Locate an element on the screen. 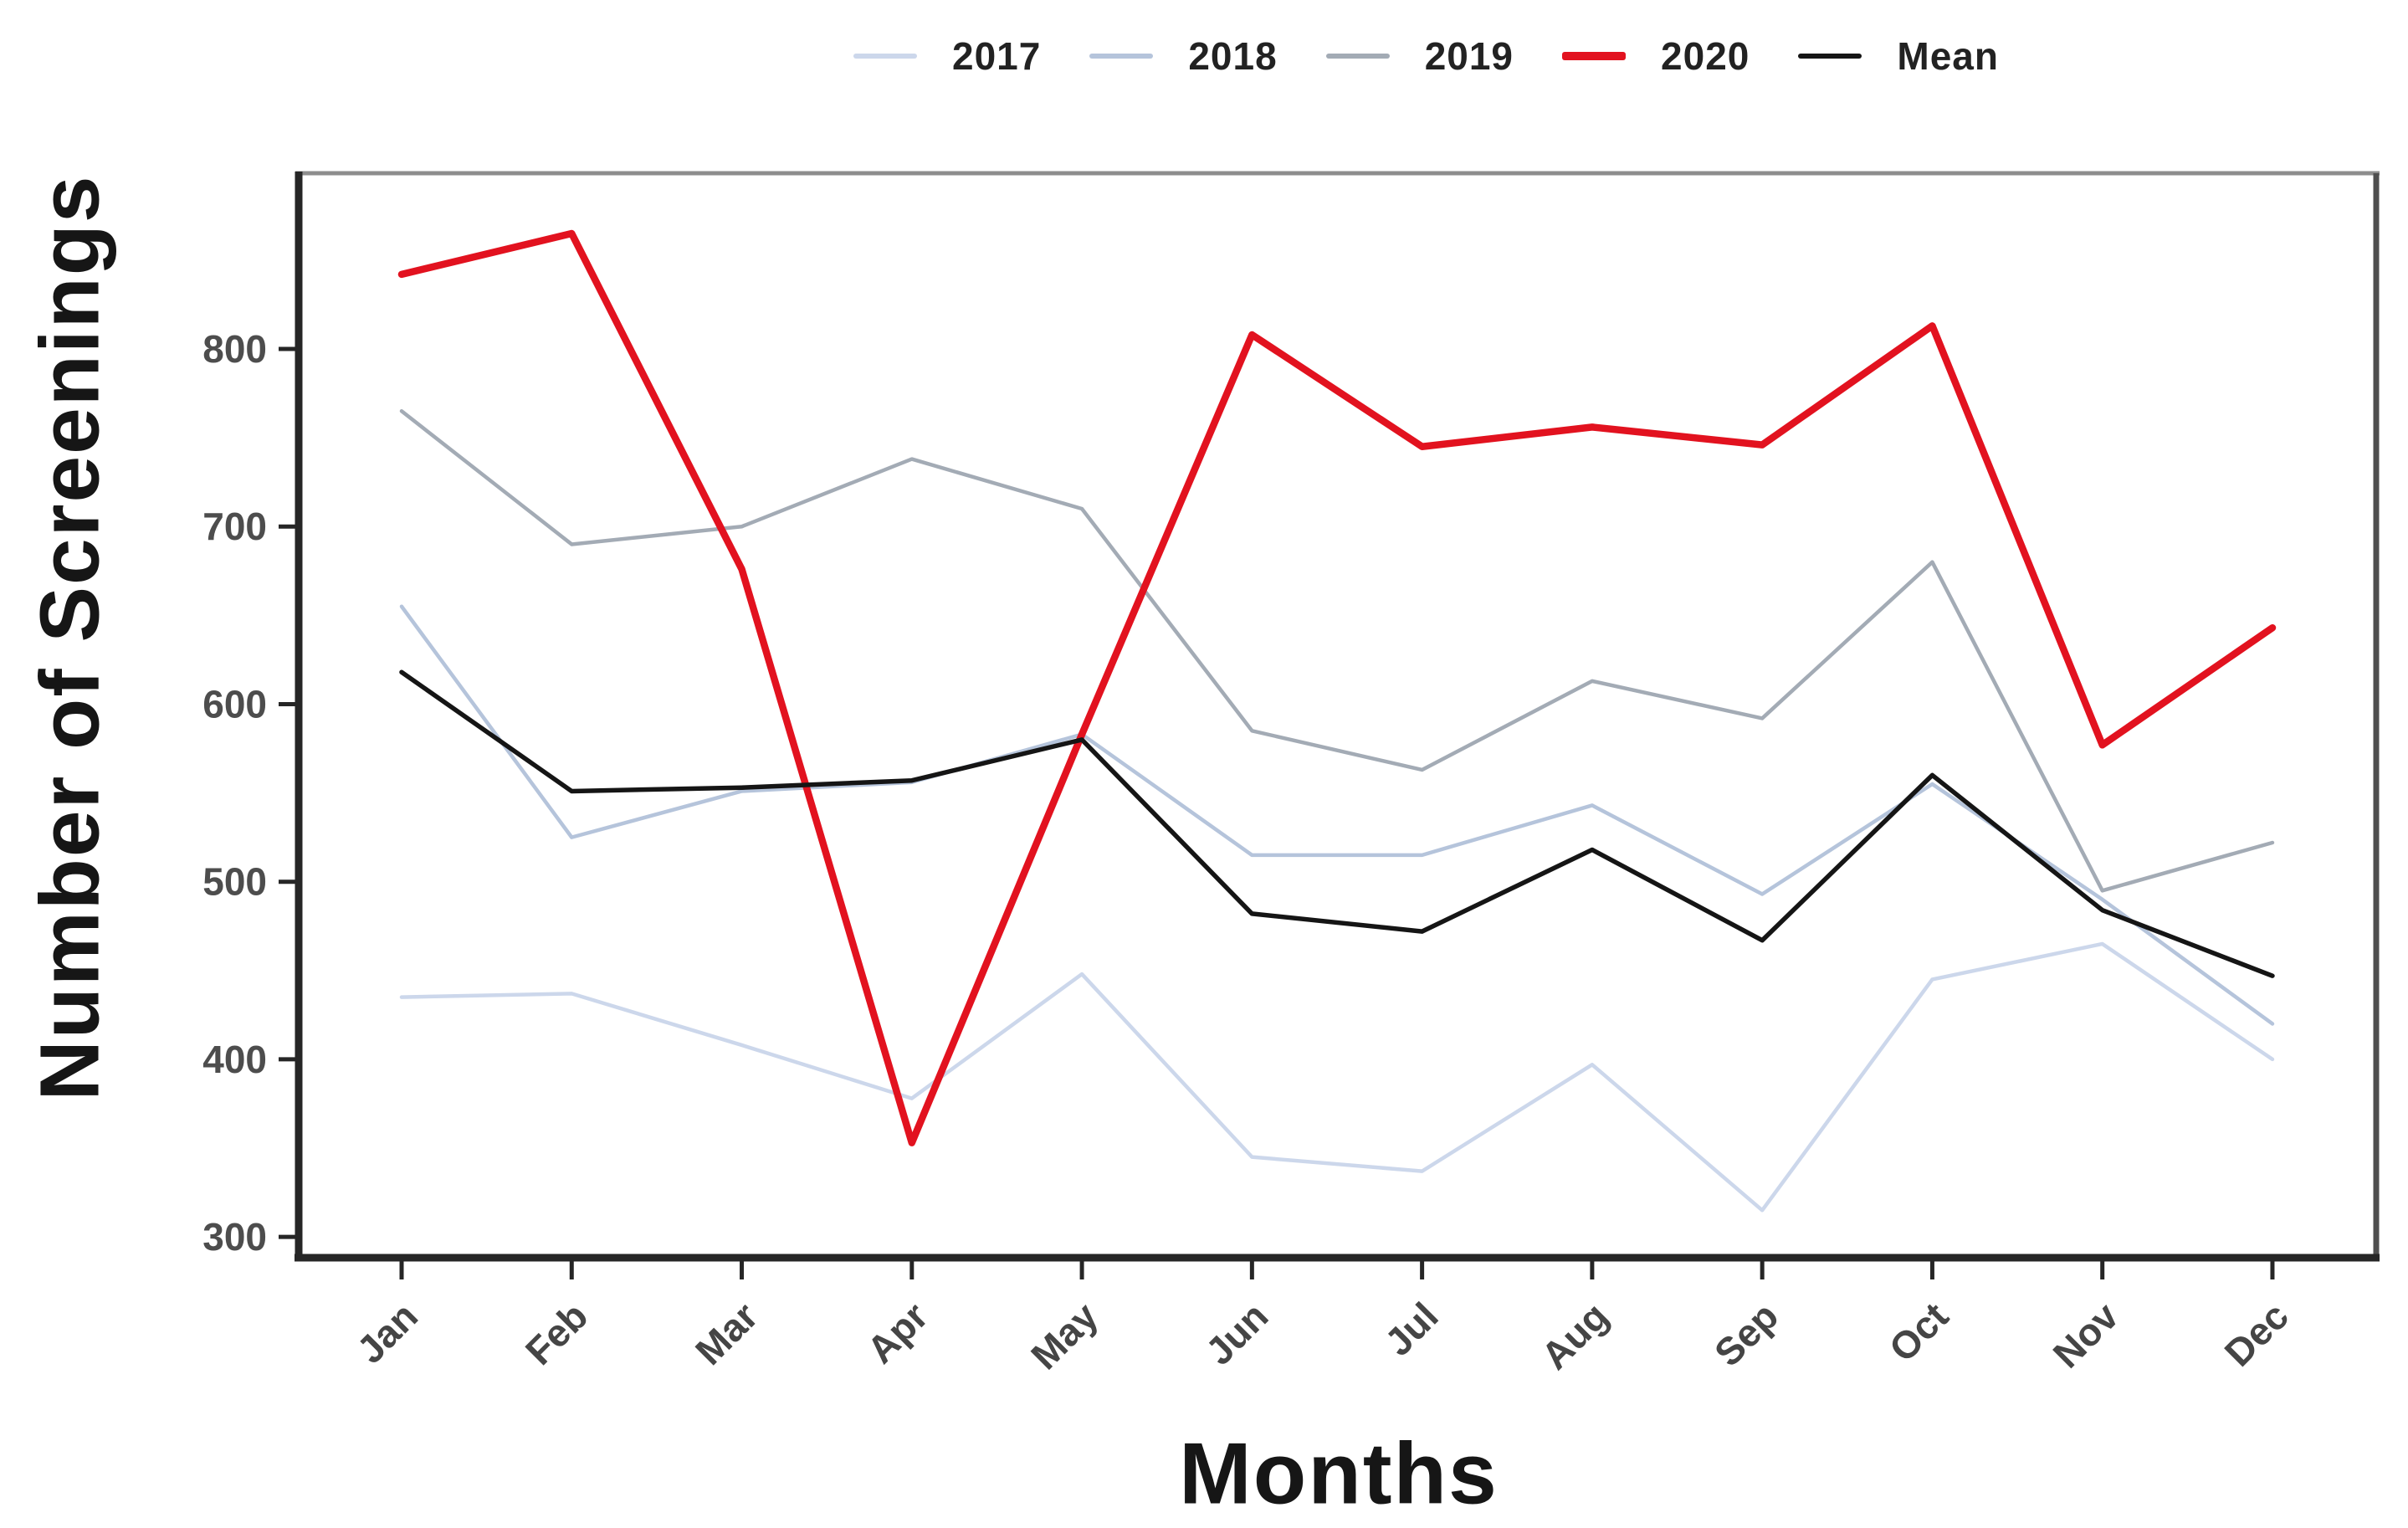 Image resolution: width=2408 pixels, height=1528 pixels. legend-key-2018-icon is located at coordinates (1121, 56).